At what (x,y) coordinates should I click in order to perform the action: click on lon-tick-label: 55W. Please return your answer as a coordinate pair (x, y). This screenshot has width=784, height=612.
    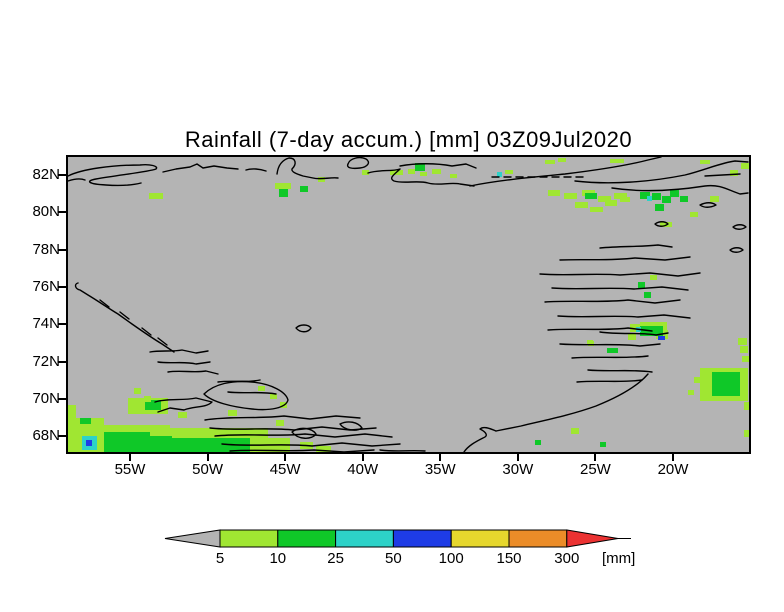
    Looking at the image, I should click on (130, 469).